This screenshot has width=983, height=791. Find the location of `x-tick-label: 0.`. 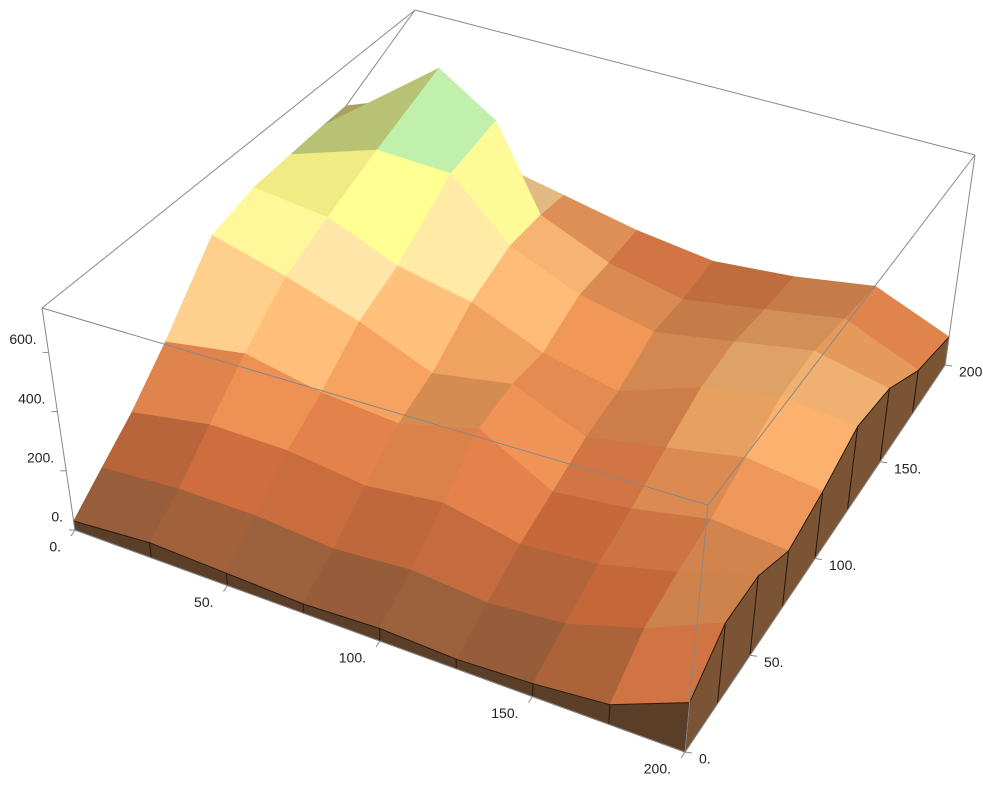

x-tick-label: 0. is located at coordinates (55, 547).